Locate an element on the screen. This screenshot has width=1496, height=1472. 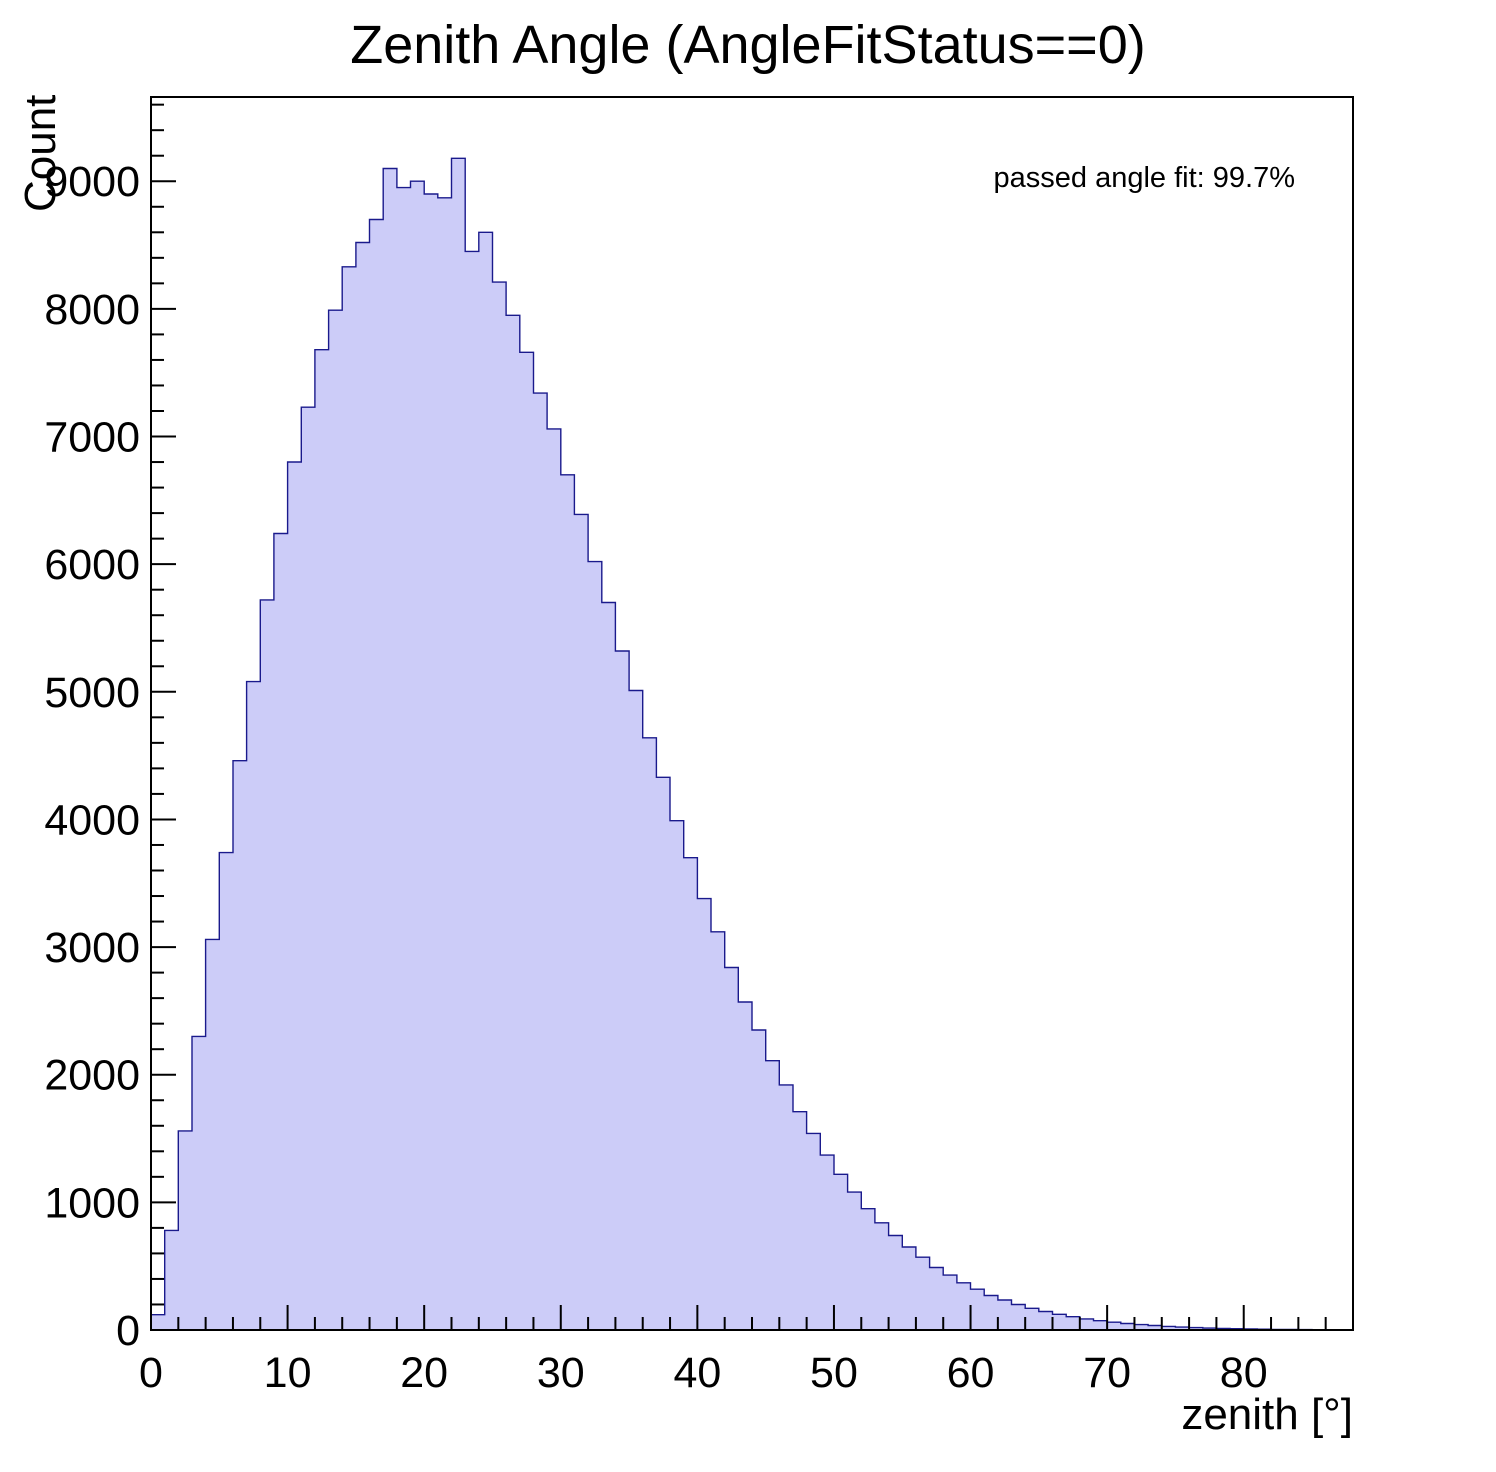
x-tick-label: 10 is located at coordinates (288, 1373).